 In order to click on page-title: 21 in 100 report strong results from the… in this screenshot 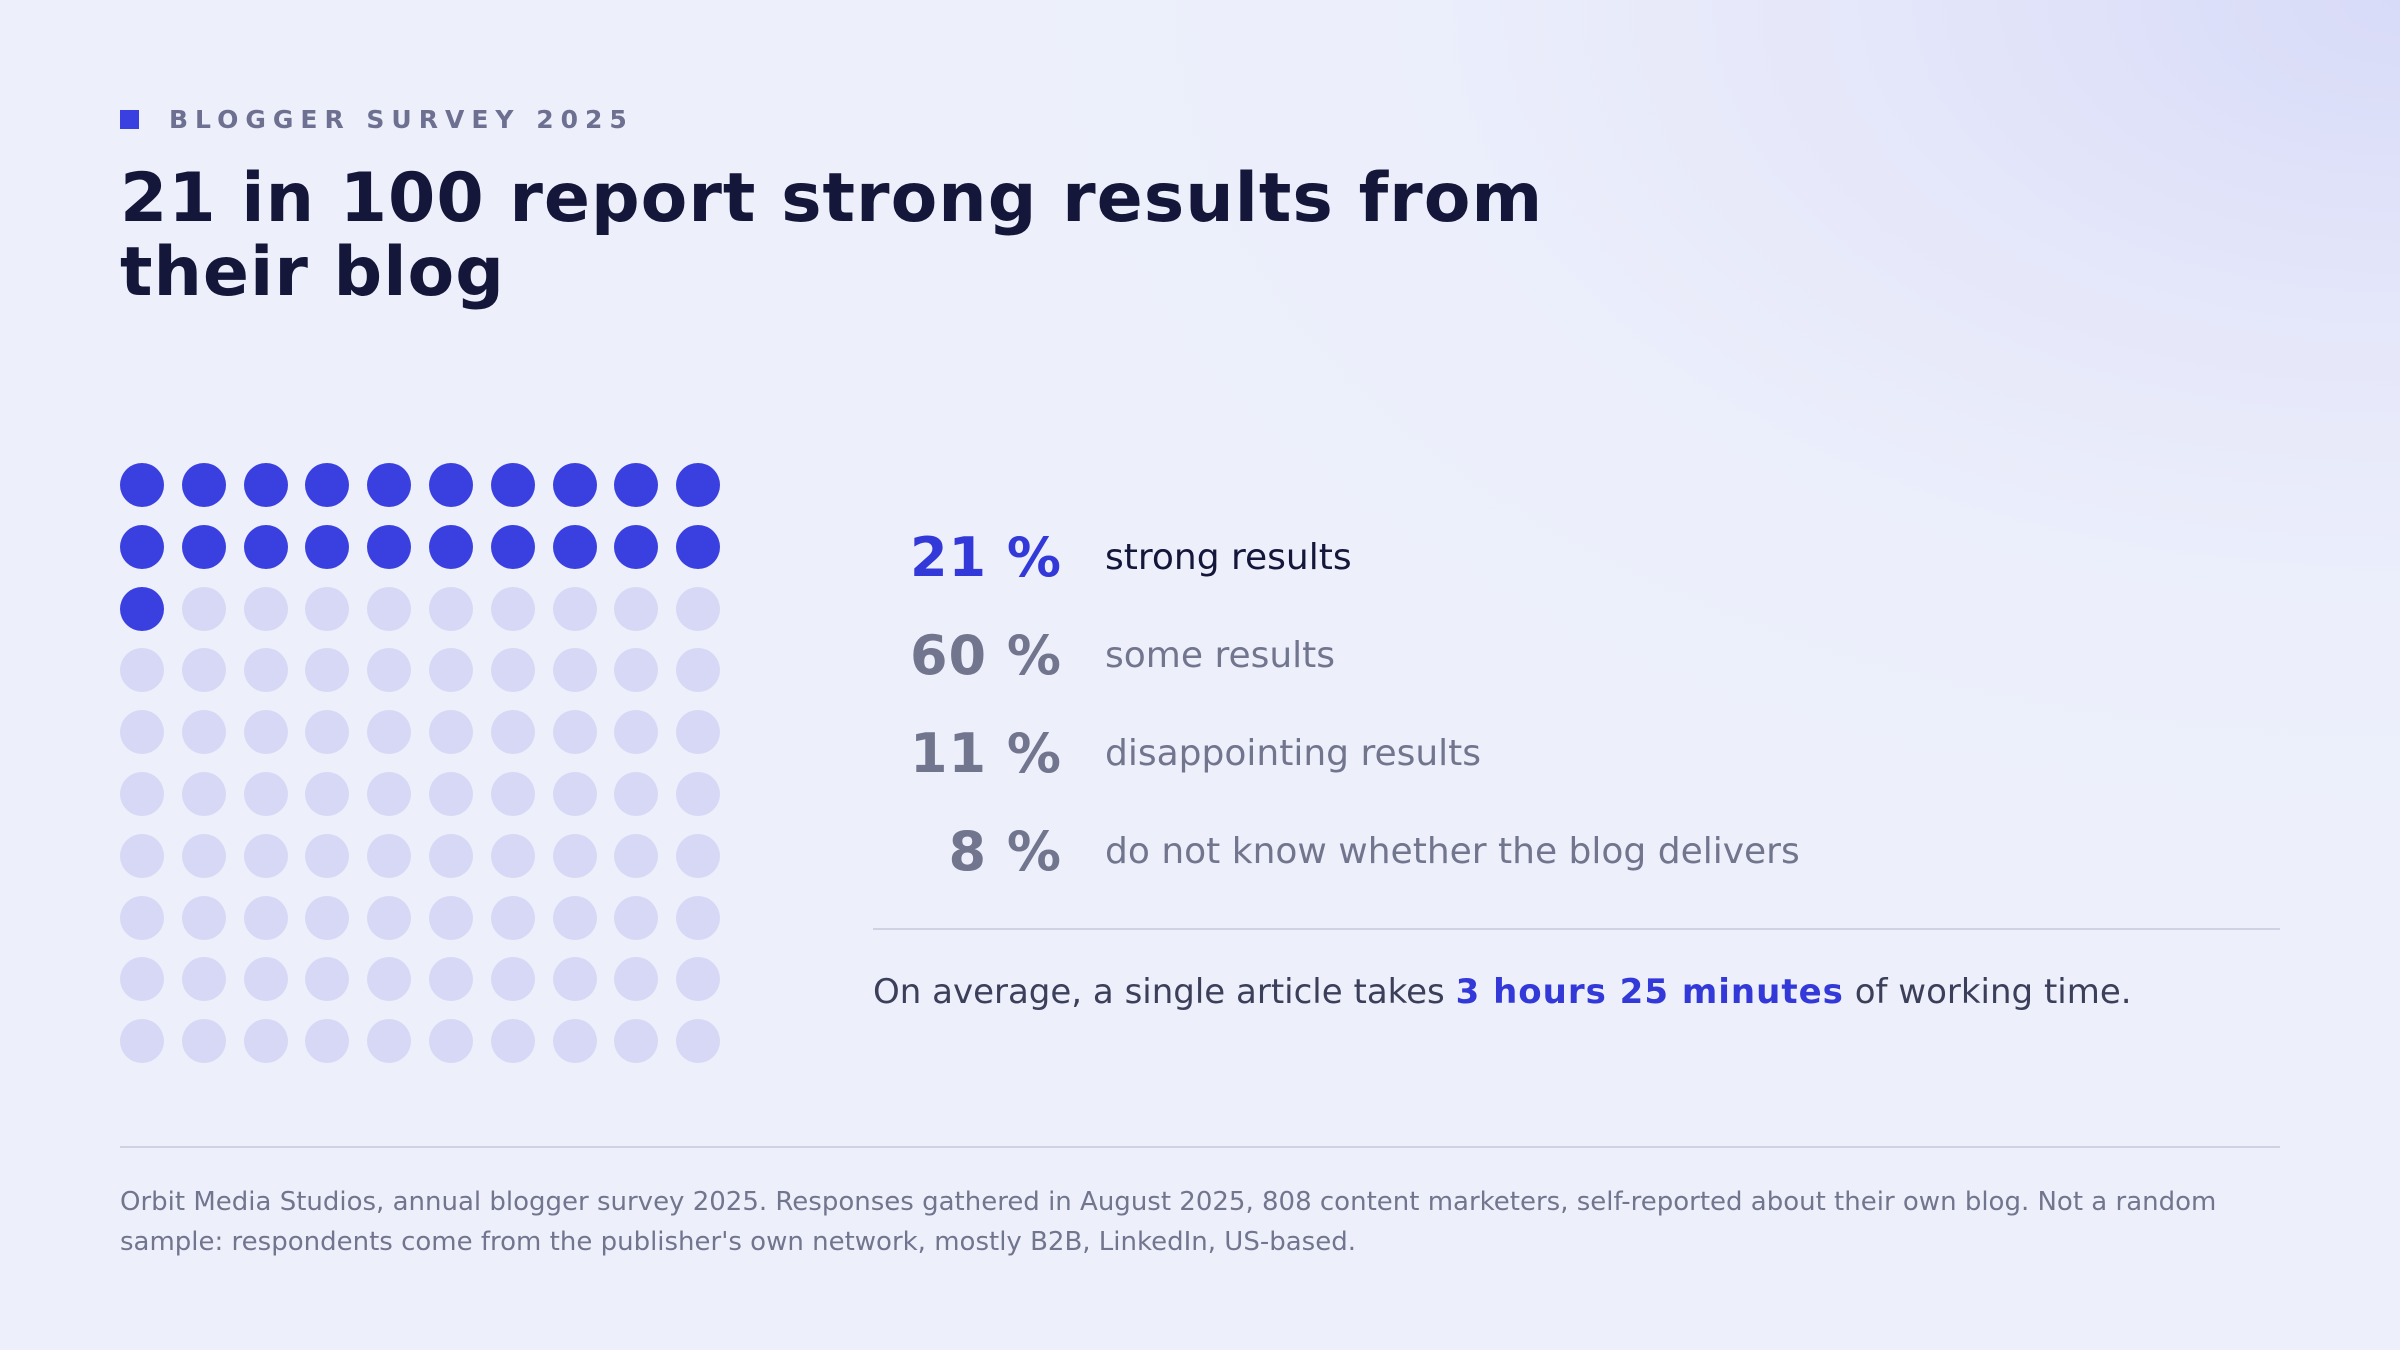, I will do `click(832, 235)`.